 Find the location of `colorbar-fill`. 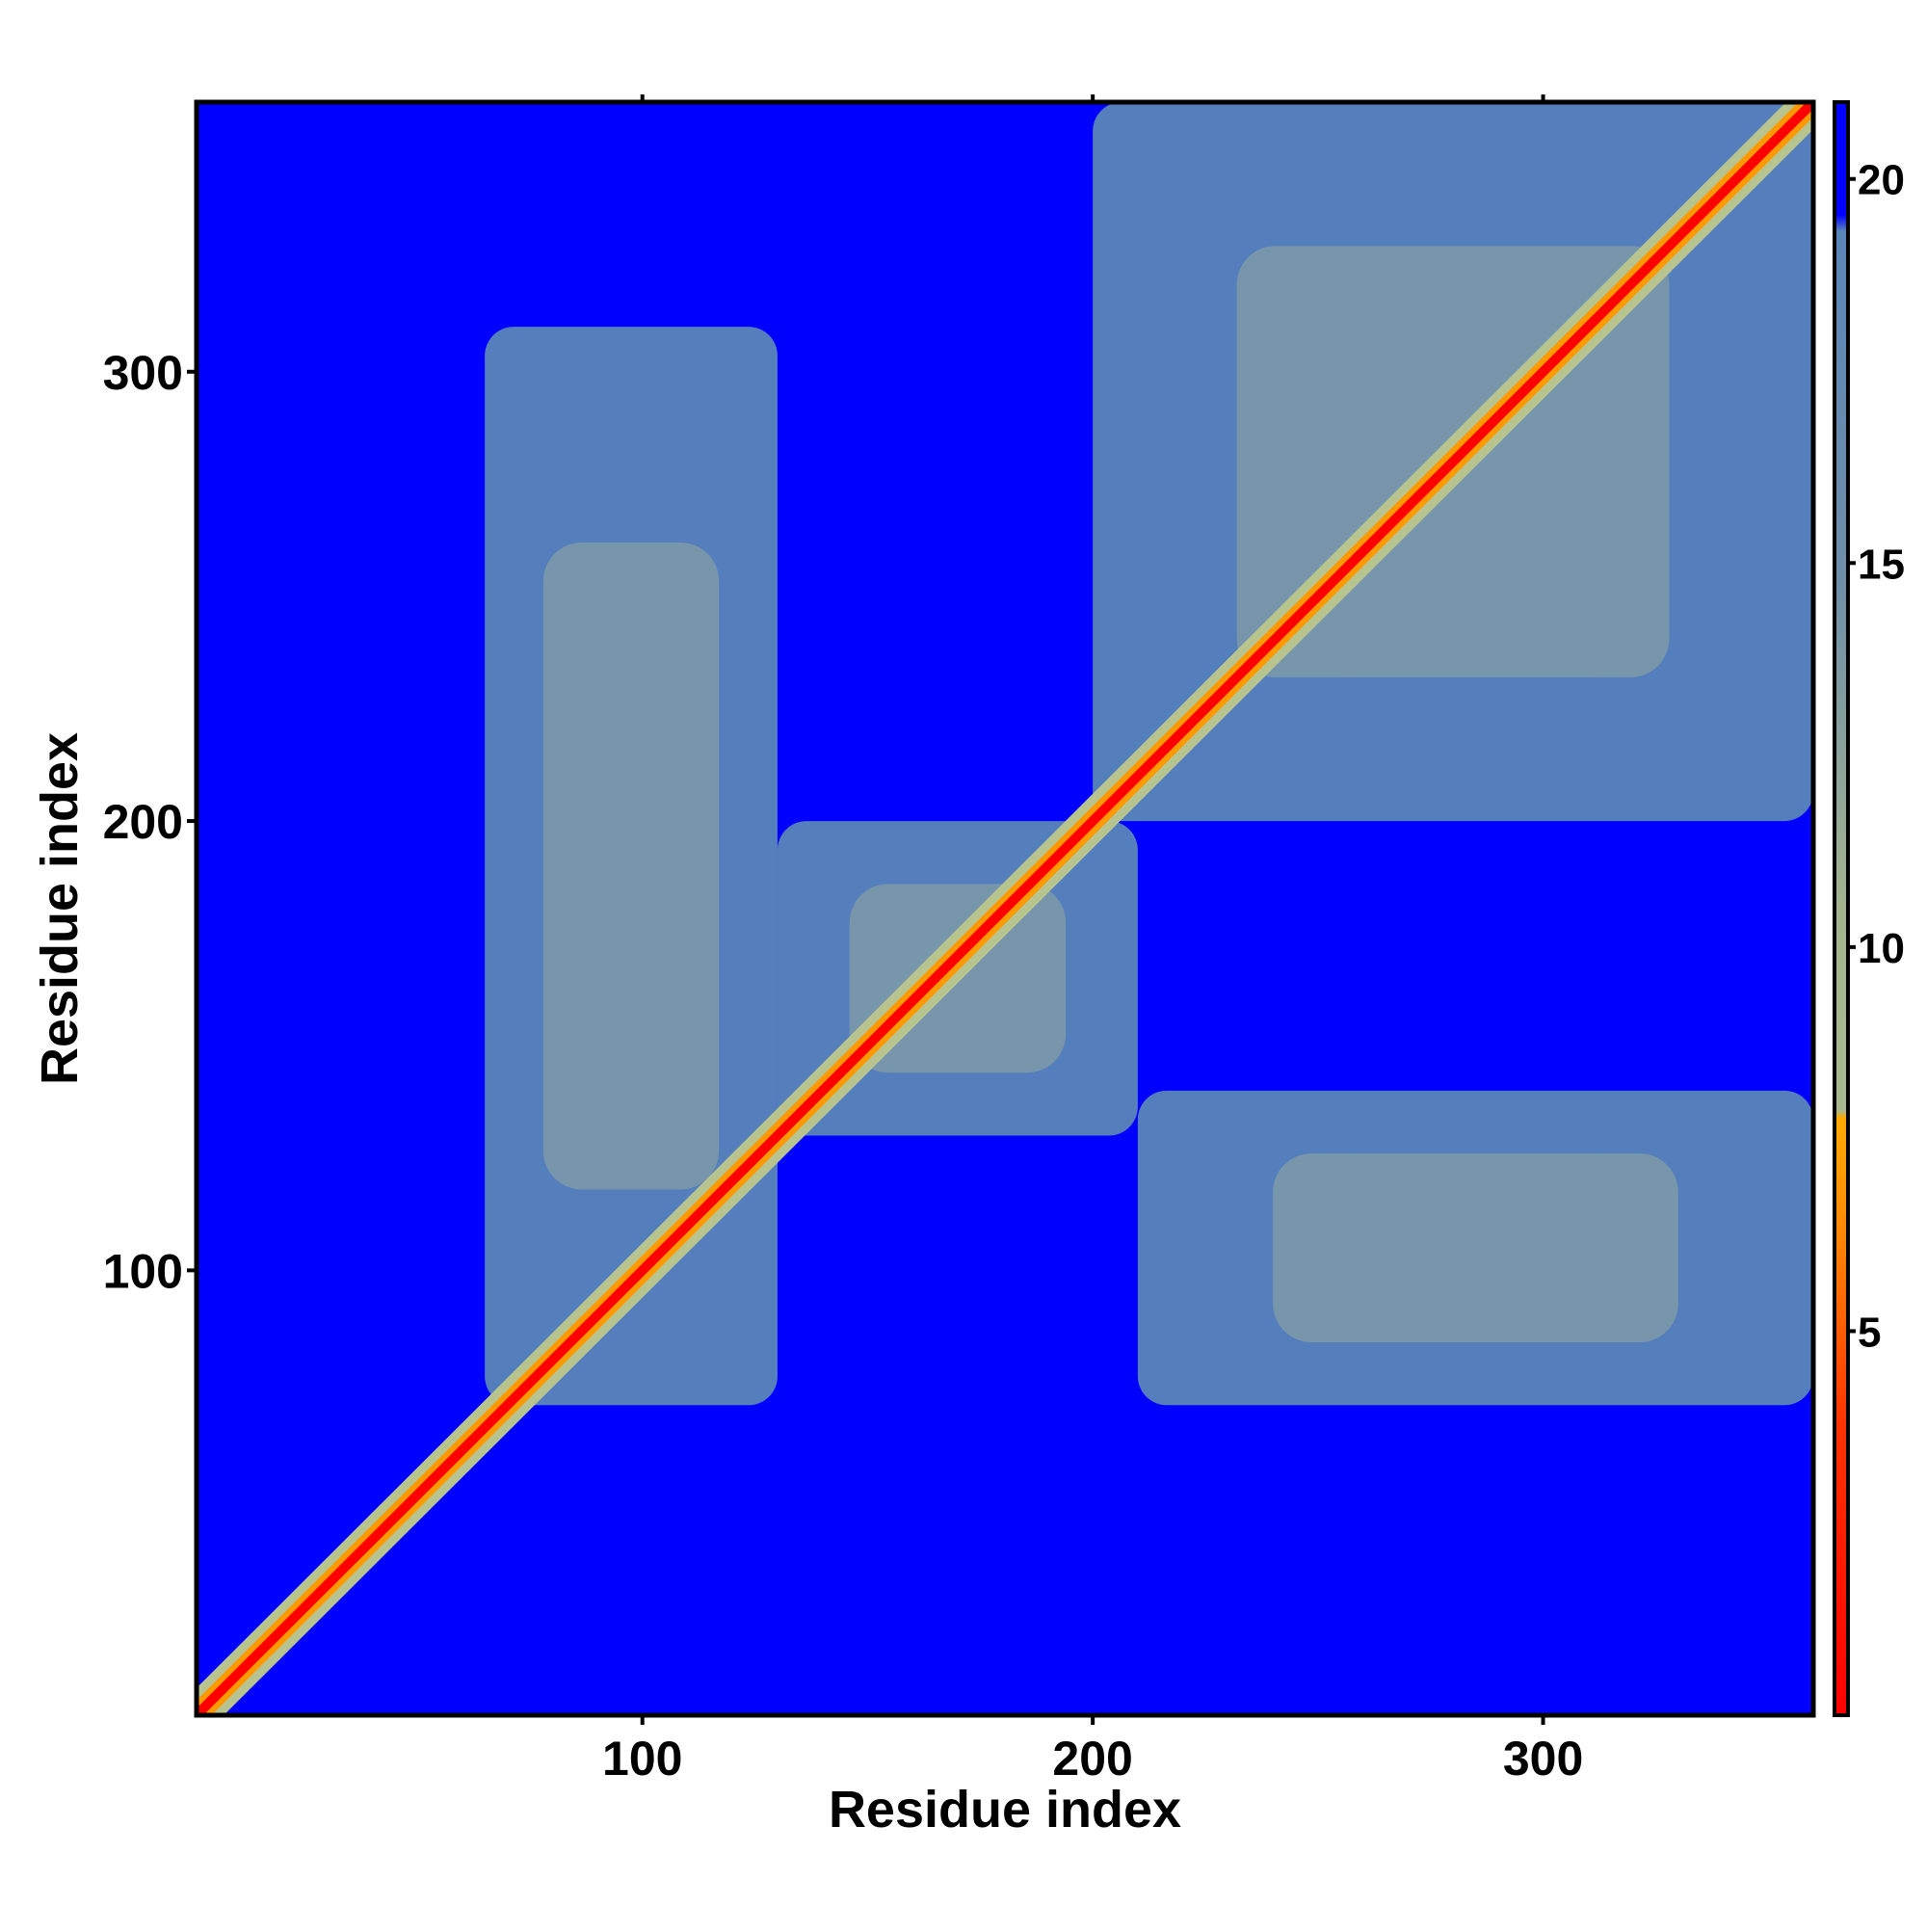

colorbar-fill is located at coordinates (1842, 908).